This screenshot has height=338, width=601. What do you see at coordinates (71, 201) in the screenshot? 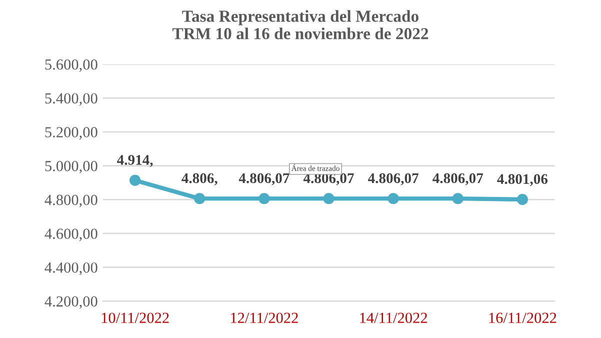
I see `y-tick-label: 4.800,00` at bounding box center [71, 201].